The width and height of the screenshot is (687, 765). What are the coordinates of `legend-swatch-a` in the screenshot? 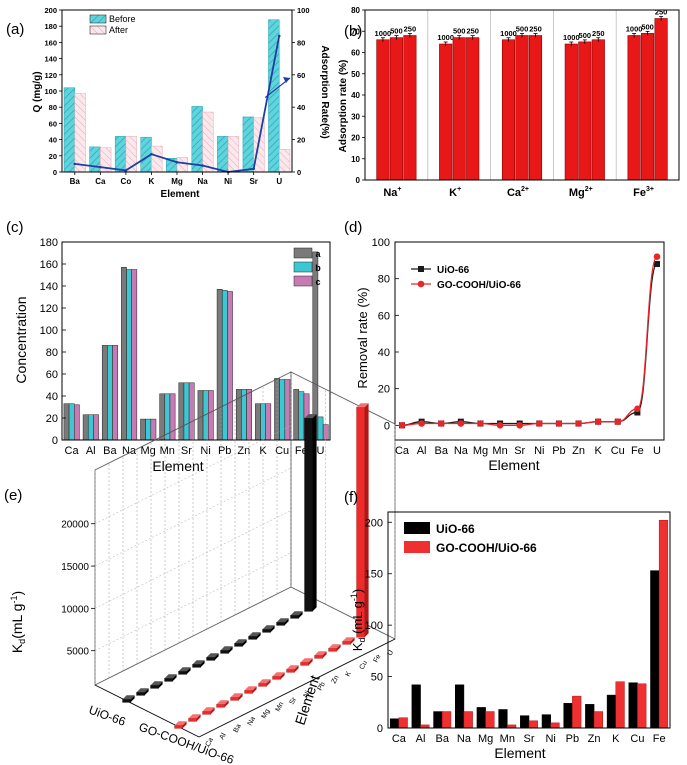 It's located at (303, 253).